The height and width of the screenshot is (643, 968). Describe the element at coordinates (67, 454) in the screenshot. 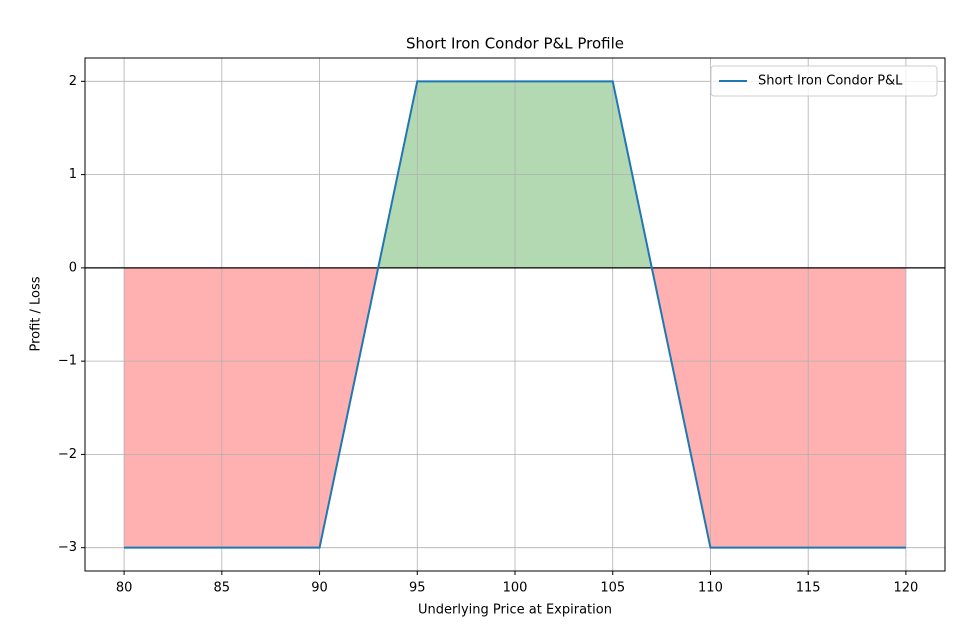

I see `y-tick-label: −2` at that location.